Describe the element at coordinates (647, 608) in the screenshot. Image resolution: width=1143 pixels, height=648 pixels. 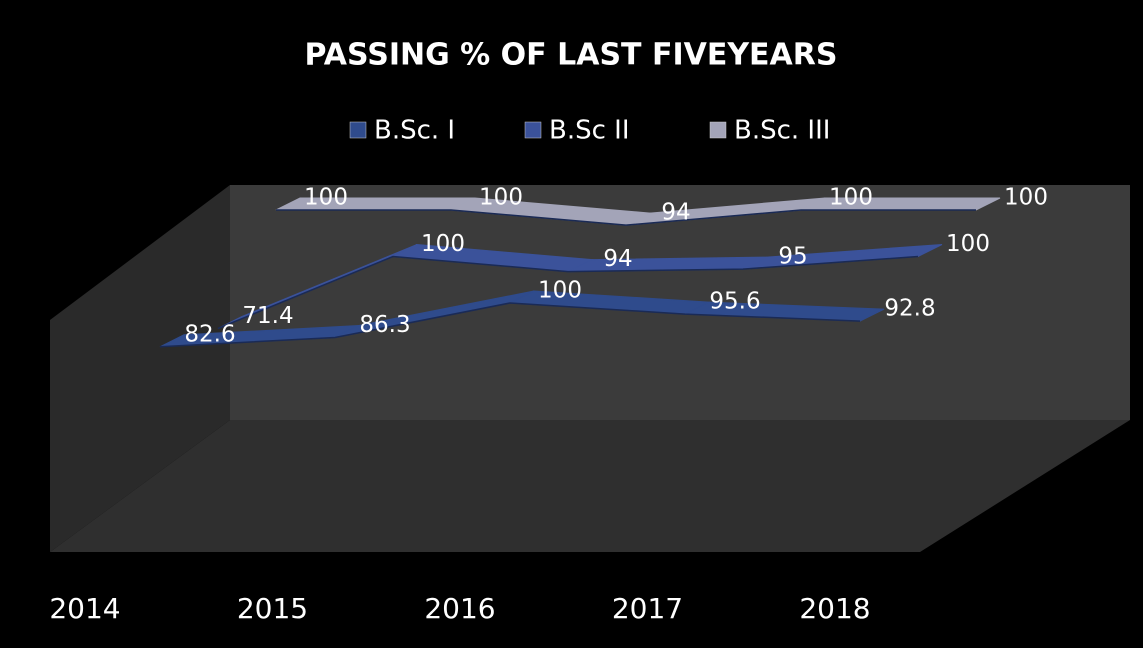
I see `x-tick-label: 2017` at that location.